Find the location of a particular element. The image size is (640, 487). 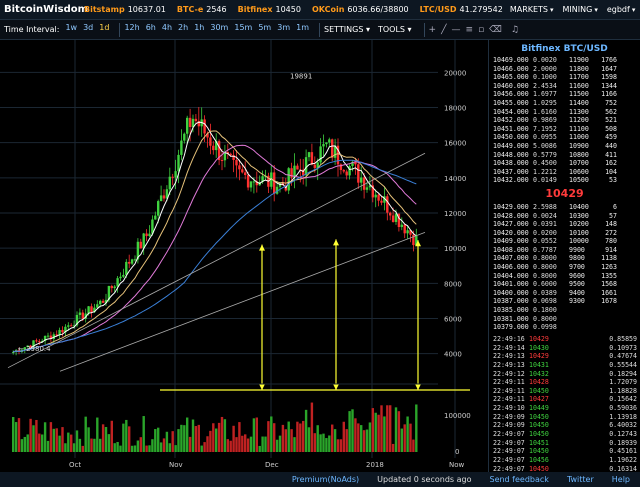

order-price: 10409.000 is located at coordinates (511, 241).